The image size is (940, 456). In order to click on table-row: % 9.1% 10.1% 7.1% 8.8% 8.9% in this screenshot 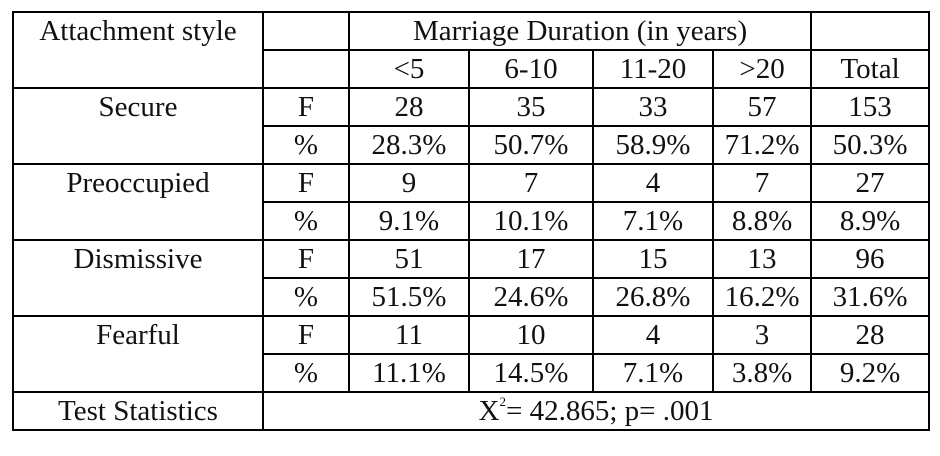, I will do `click(472, 221)`.